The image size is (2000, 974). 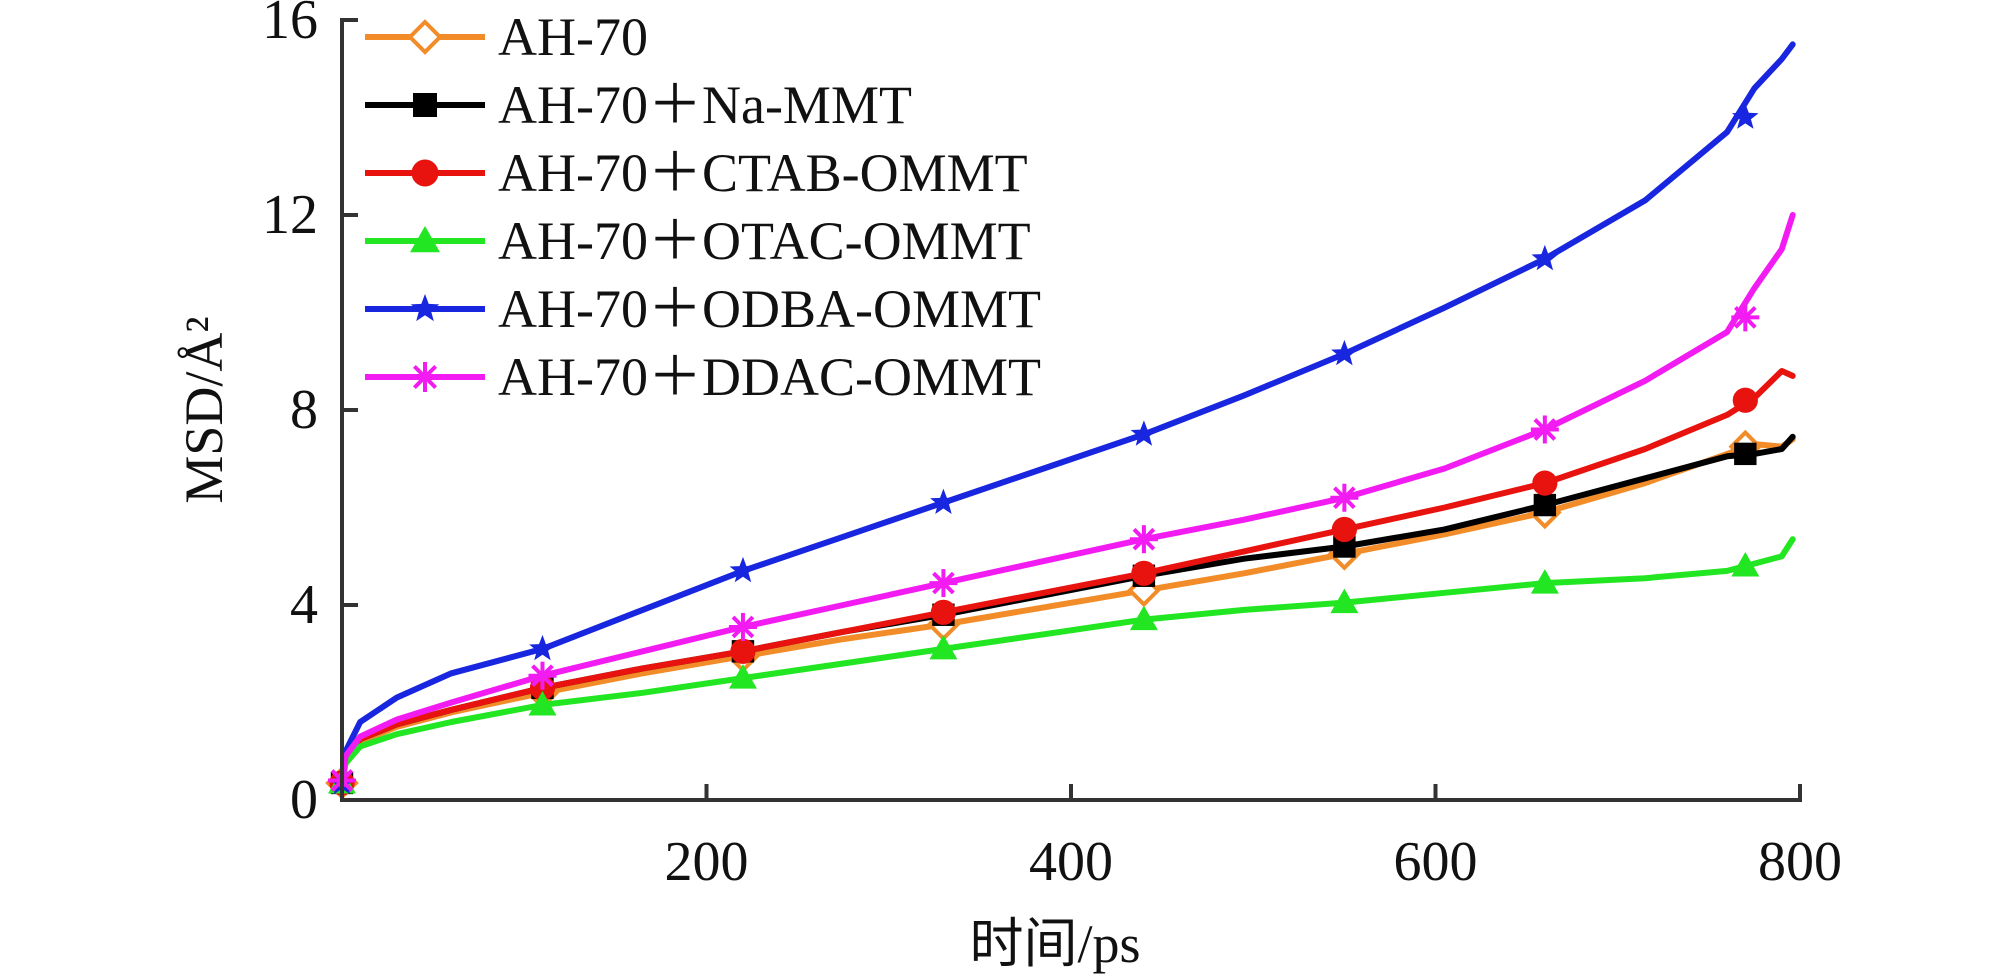 I want to click on y-tick-label: 4, so click(x=304, y=605).